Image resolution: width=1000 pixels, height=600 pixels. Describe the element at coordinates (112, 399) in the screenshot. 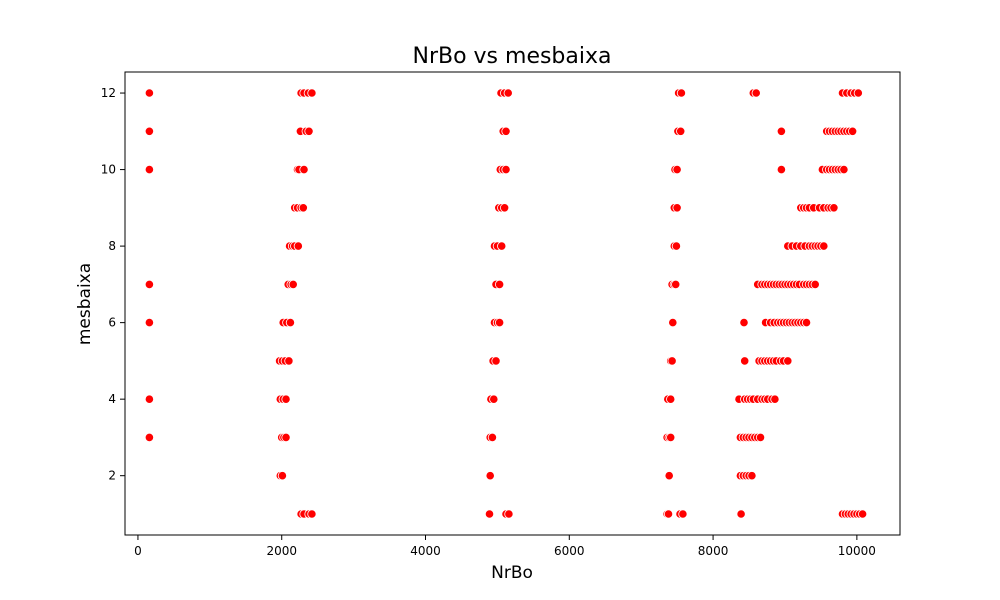

I see `y-tick-label: 4` at that location.